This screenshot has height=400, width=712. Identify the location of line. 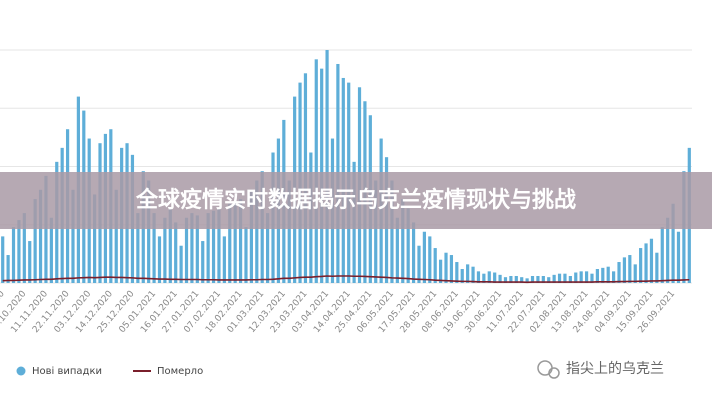
(346, 279).